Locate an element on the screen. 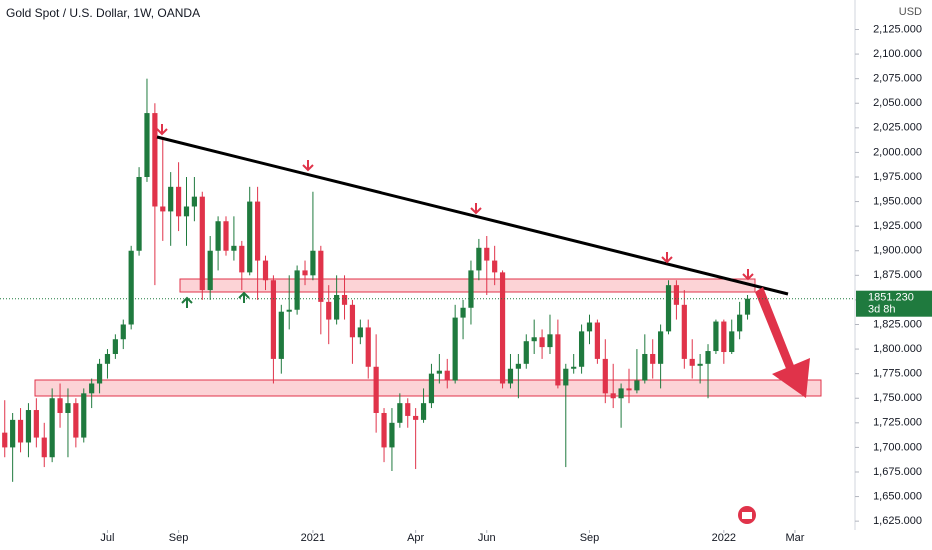 This screenshot has height=550, width=932. y-tick-label: 1,825.000 is located at coordinates (897, 324).